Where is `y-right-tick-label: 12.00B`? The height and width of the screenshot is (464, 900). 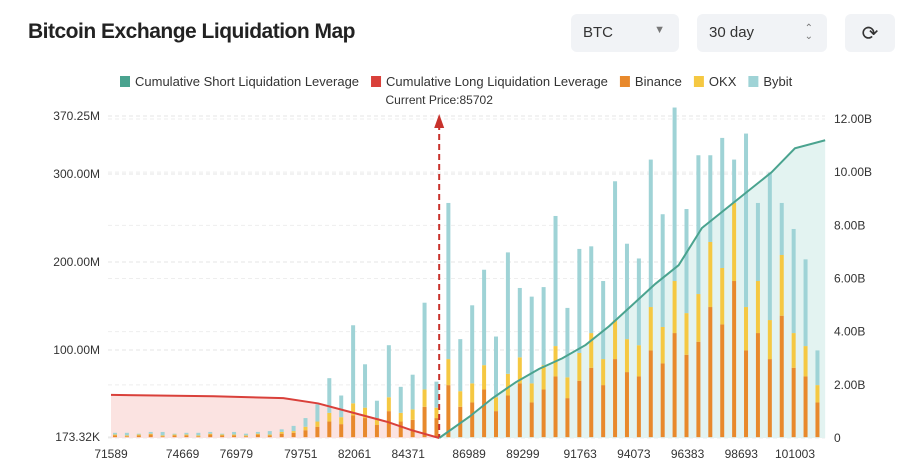
y-right-tick-label: 12.00B is located at coordinates (853, 119).